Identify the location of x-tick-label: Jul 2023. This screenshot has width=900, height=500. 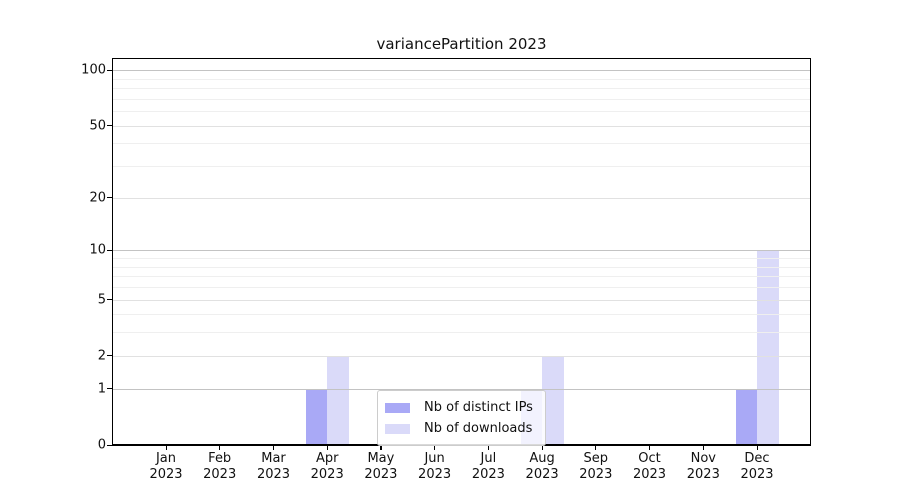
(488, 466).